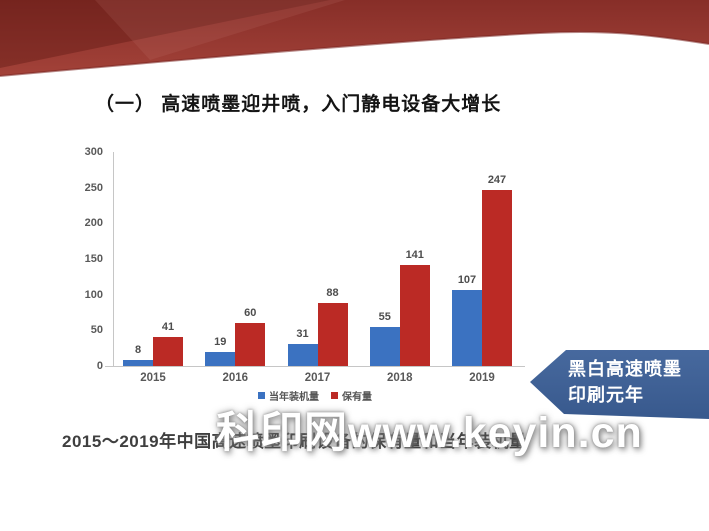 This screenshot has height=531, width=709. Describe the element at coordinates (168, 326) in the screenshot. I see `bar-value-label: 41` at that location.